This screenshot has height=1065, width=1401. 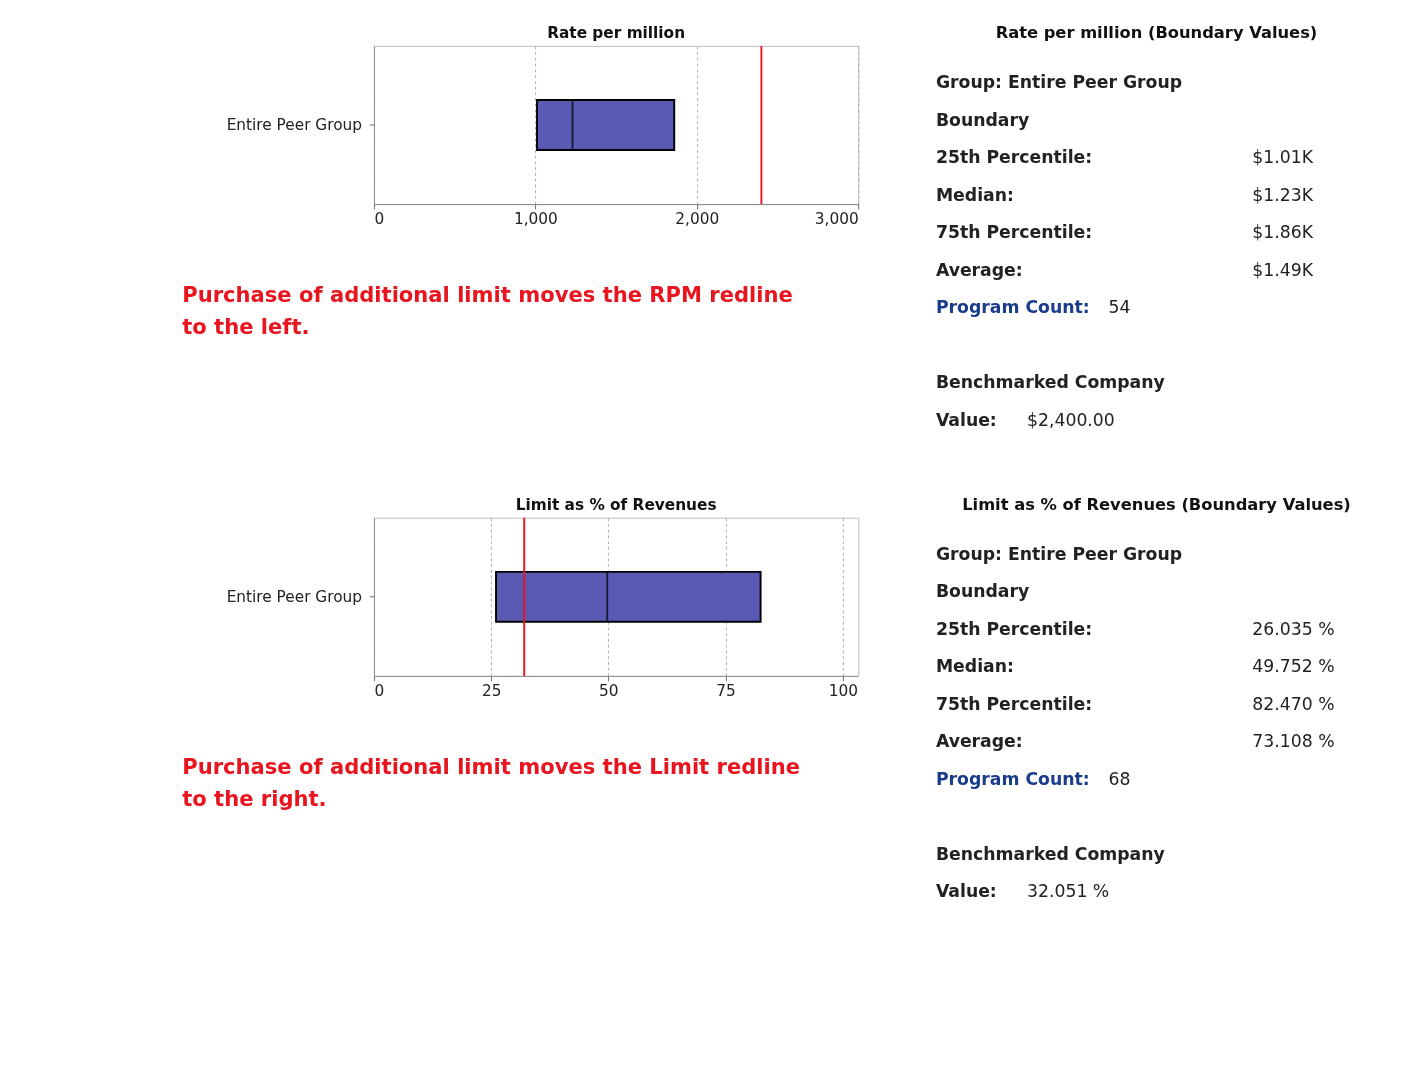 I want to click on text: Purchase of additional limit moves the RPM redline to the left., so click(x=487, y=310).